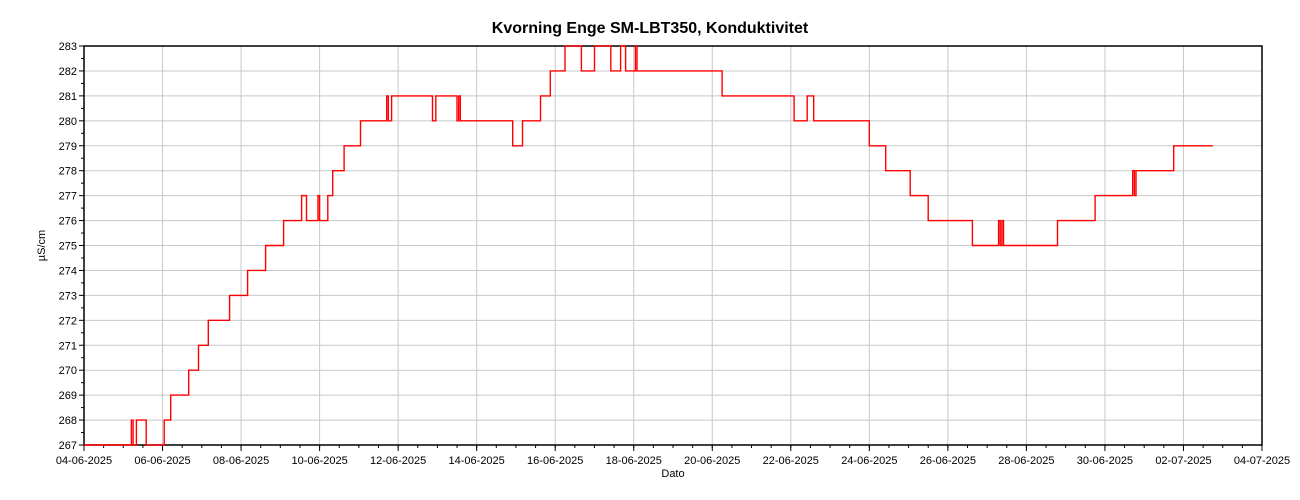 This screenshot has height=500, width=1300. I want to click on y-tick-label: 279, so click(68, 147).